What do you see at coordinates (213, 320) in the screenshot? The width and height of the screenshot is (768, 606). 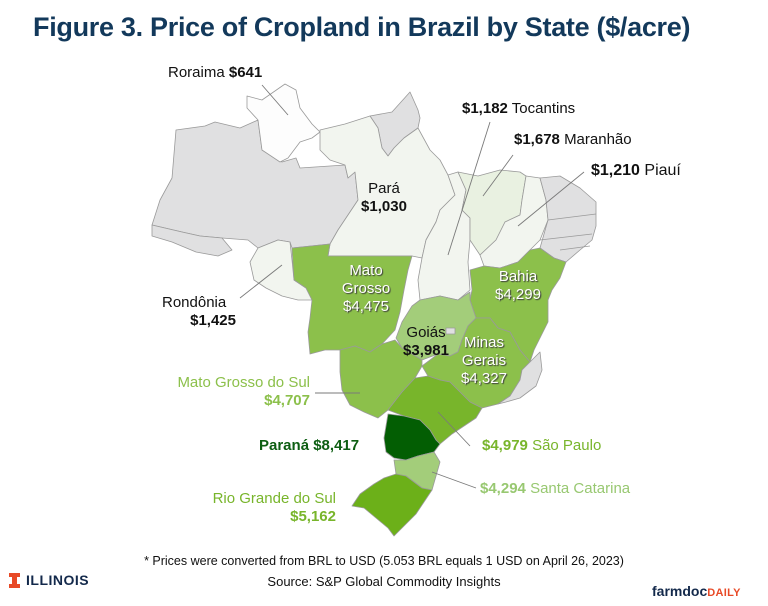 I see `label-rondonia-price: $1,425` at bounding box center [213, 320].